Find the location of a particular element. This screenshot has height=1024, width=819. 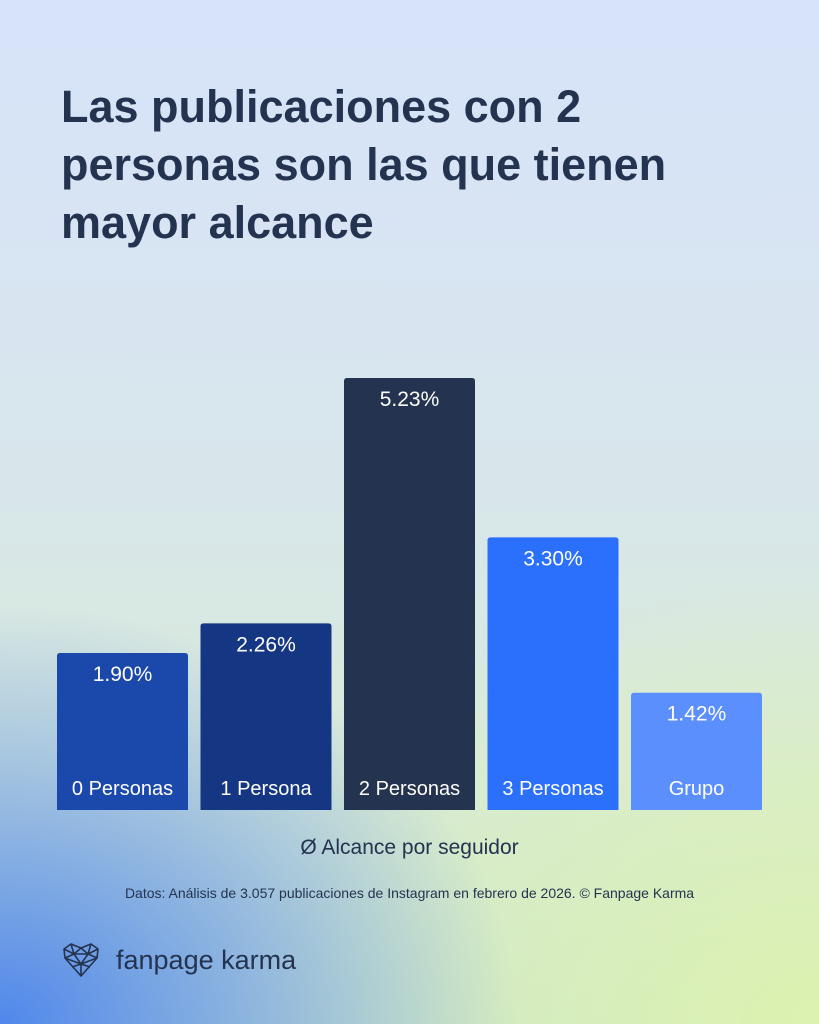

category-label: 3 Personas is located at coordinates (552, 789).